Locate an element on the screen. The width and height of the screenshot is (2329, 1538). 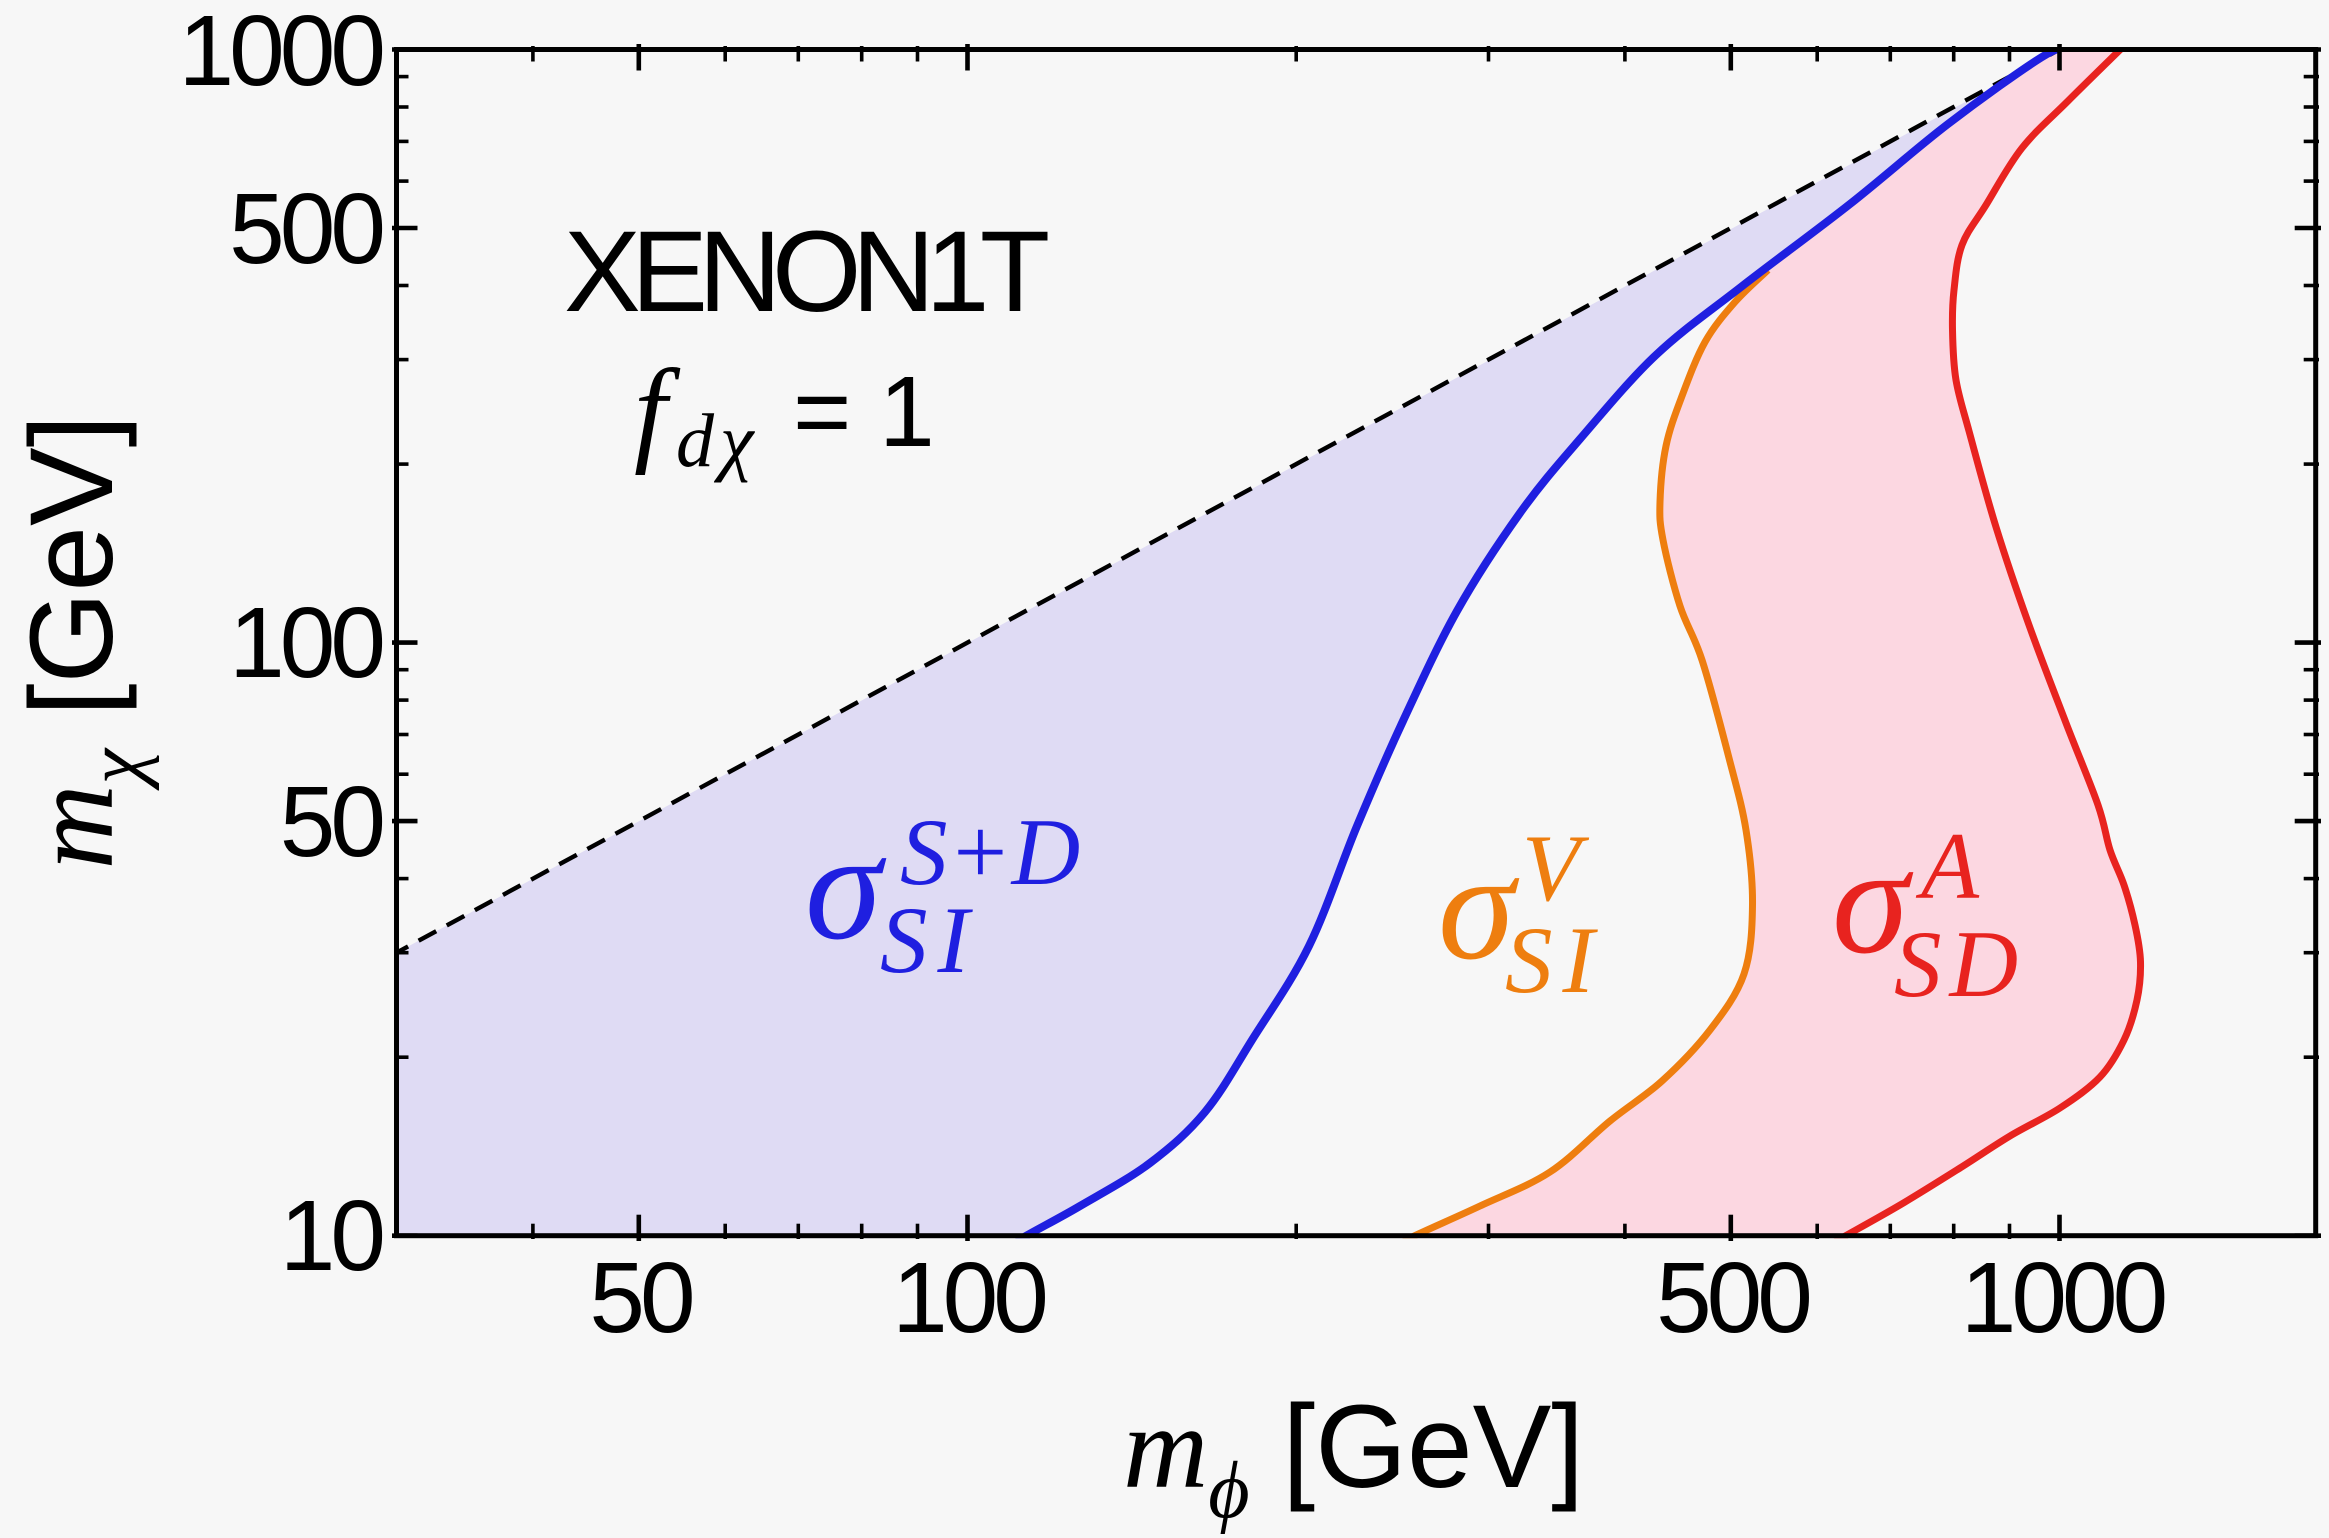
svg-text: SD is located at coordinates (1960, 964).